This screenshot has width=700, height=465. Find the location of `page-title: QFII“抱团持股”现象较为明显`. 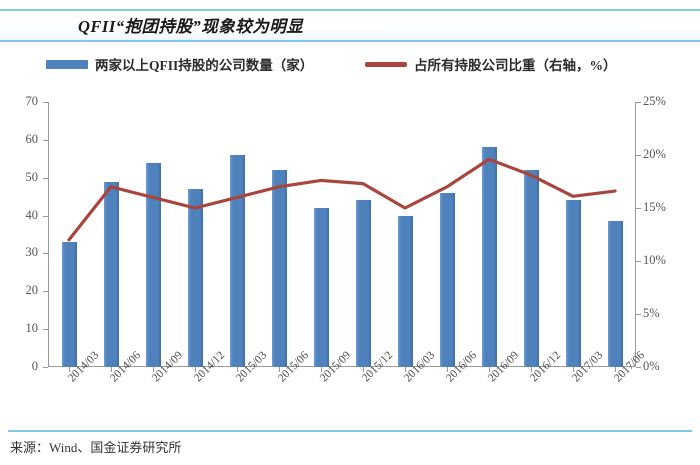

page-title: QFII“抱团持股”现象较为明显 is located at coordinates (191, 26).